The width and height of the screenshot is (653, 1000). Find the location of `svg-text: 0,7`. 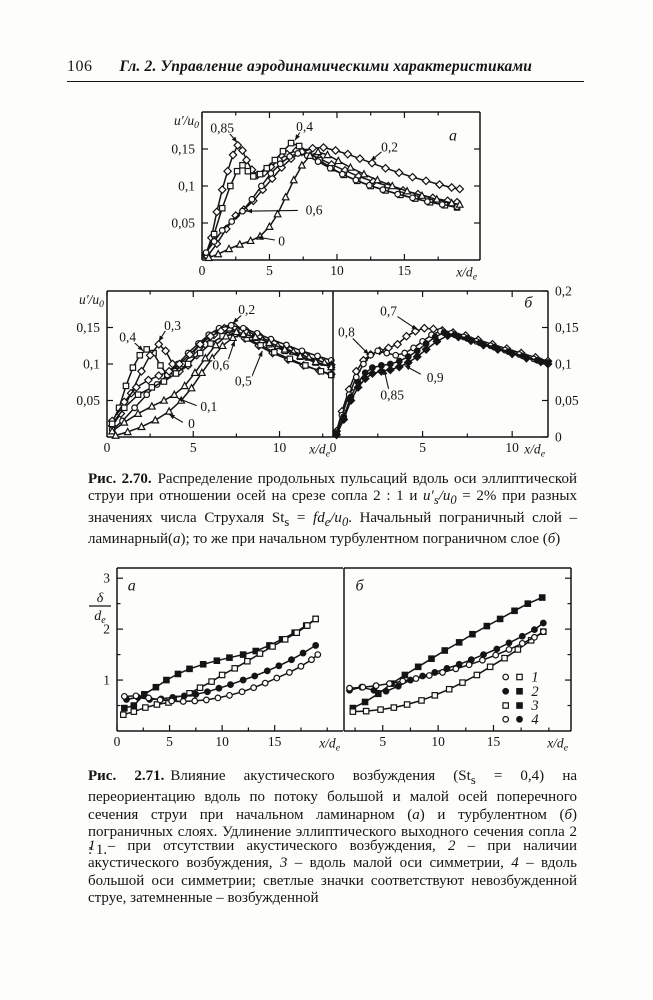

svg-text: 0,7 is located at coordinates (388, 310).